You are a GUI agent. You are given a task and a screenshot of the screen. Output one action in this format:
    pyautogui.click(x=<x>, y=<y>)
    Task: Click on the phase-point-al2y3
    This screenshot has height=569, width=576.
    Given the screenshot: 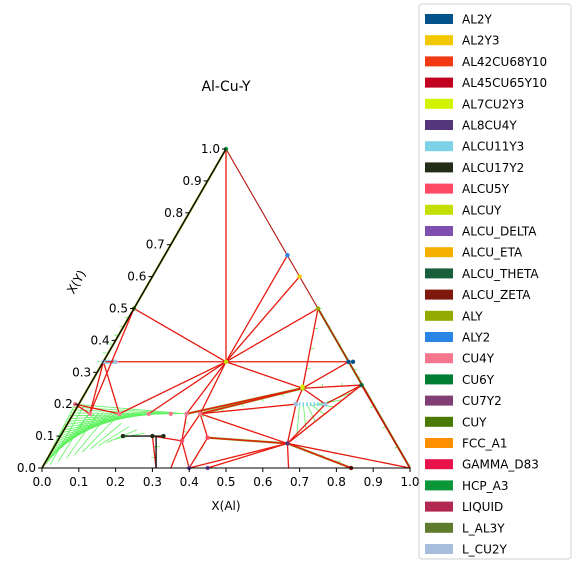 What is the action you would take?
    pyautogui.click(x=299, y=276)
    